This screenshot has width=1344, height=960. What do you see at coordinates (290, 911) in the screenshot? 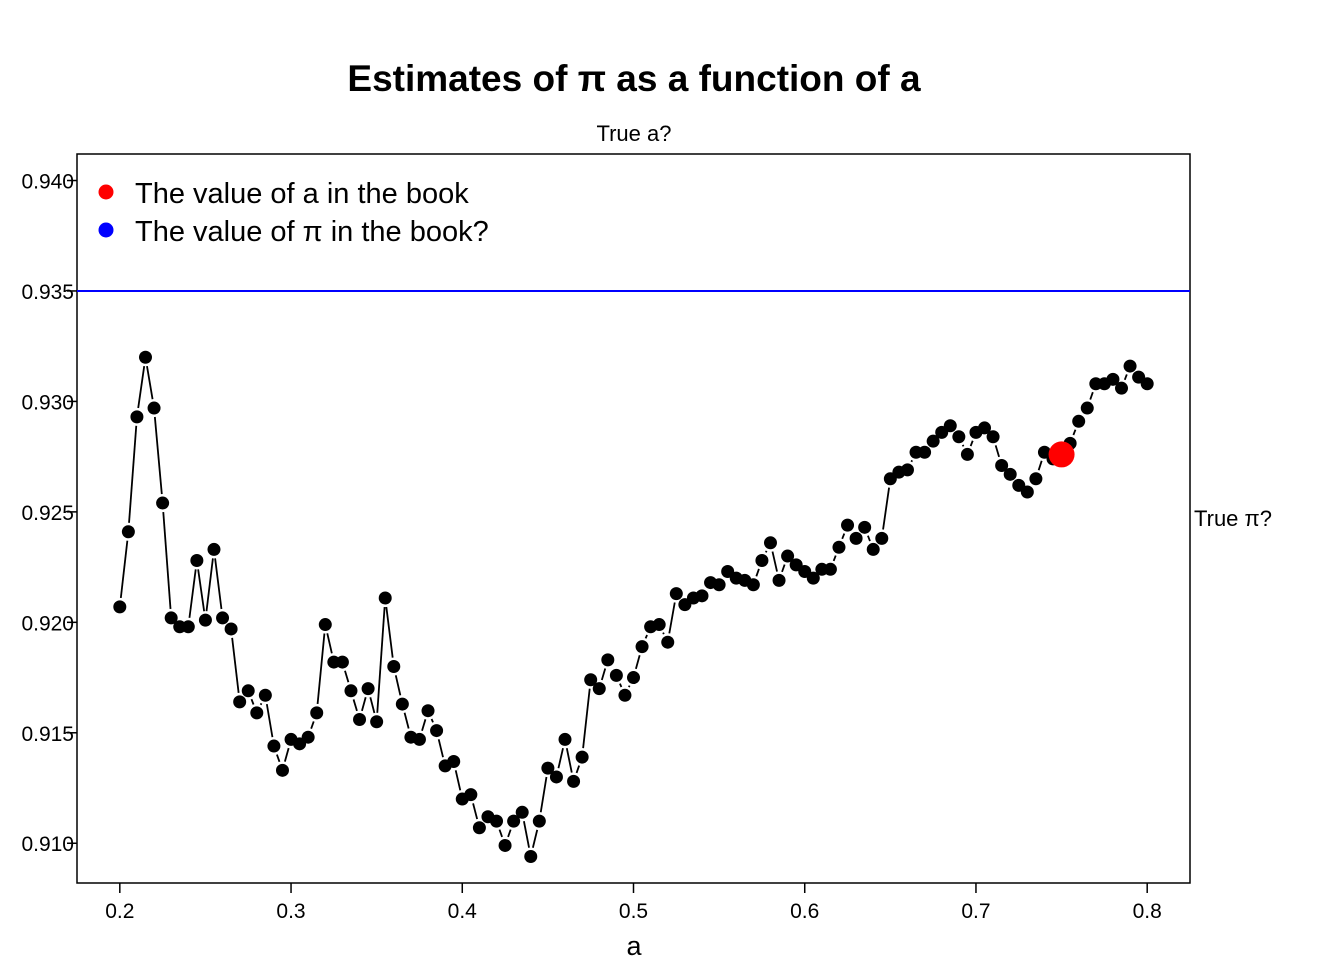
I see `x-tick-label: 0.3` at bounding box center [290, 911].